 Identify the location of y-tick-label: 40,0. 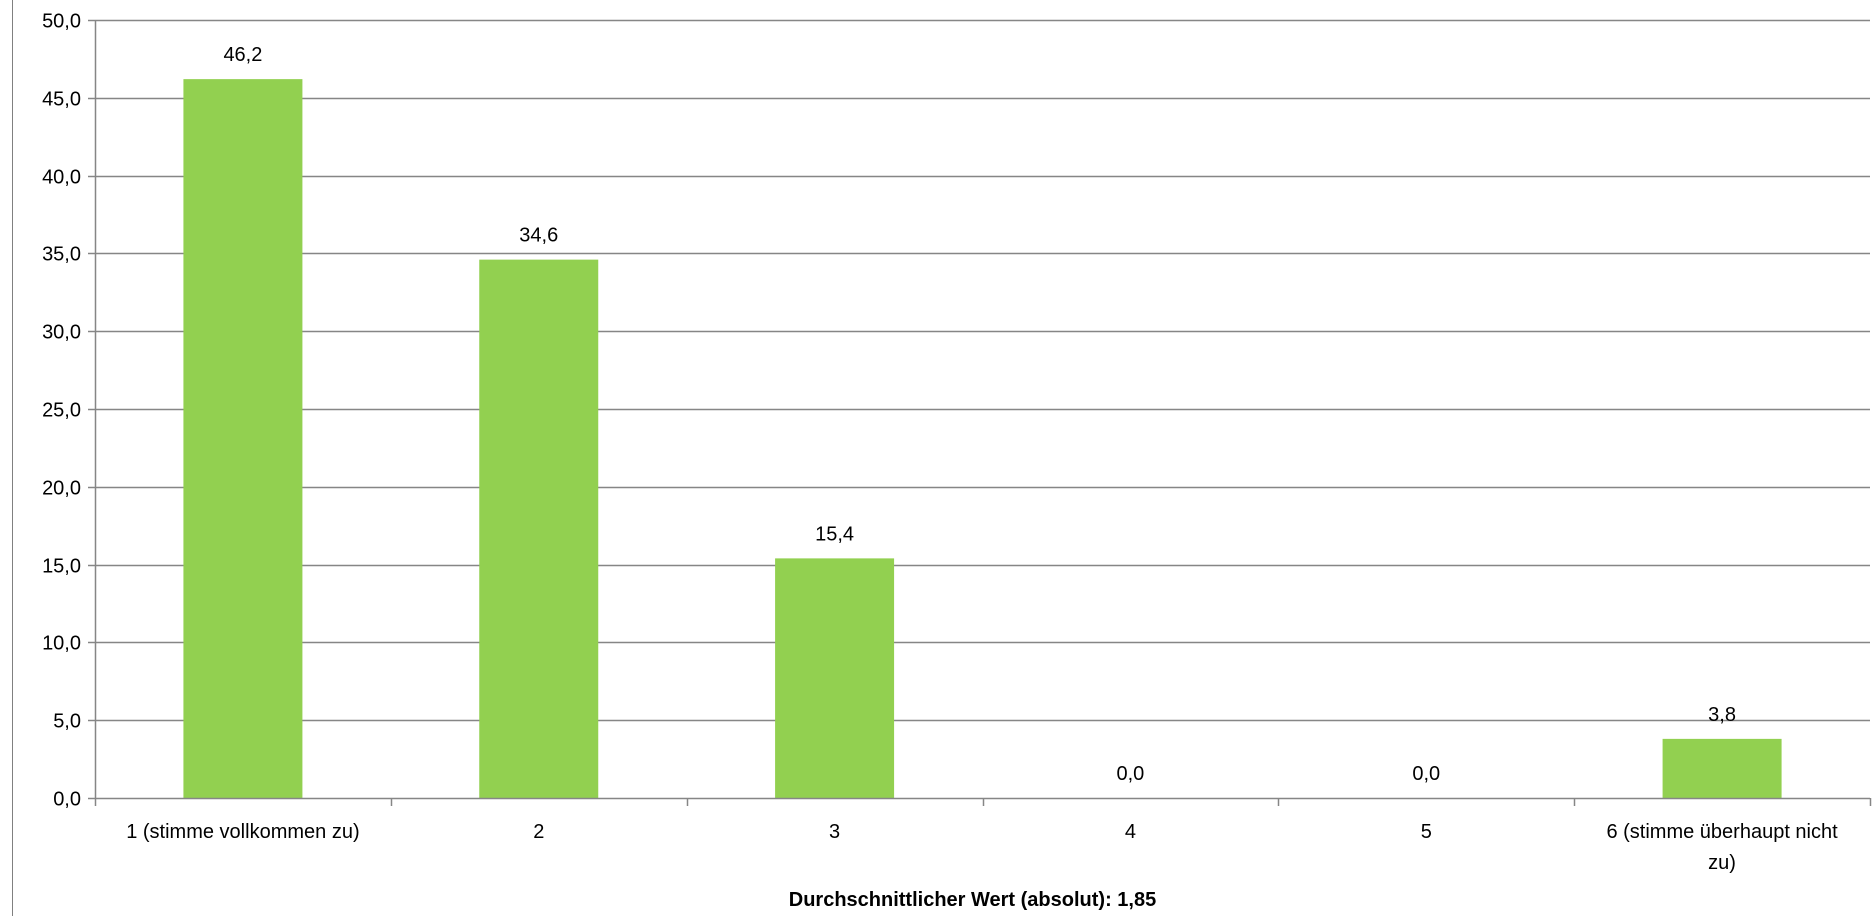
(61, 178).